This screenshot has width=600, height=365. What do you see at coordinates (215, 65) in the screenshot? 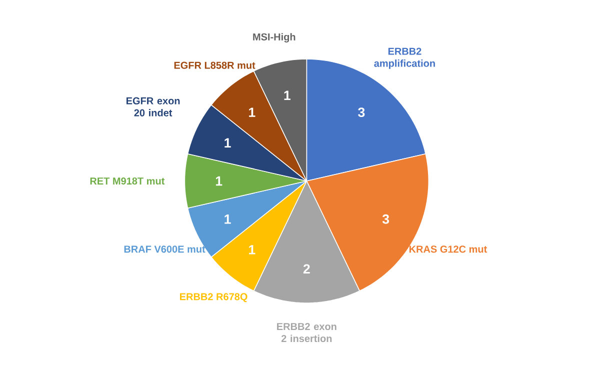
I see `slice-label: EGFR L858R mut` at bounding box center [215, 65].